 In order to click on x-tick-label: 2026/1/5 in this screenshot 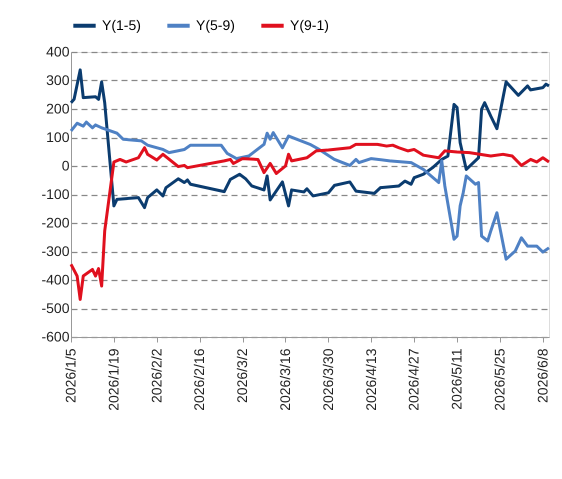, I will do `click(70, 375)`.